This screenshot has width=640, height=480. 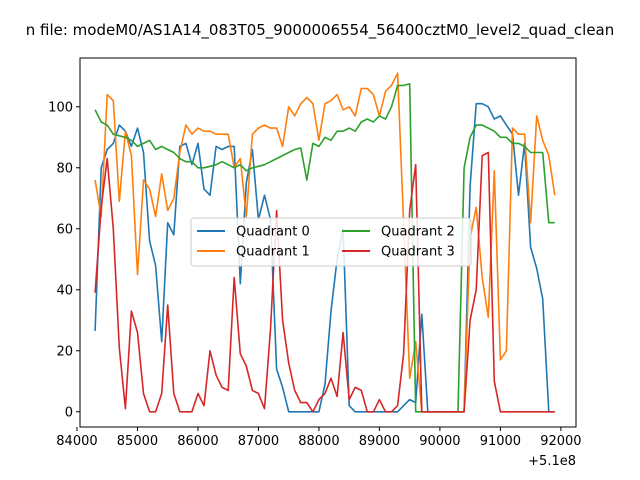 I want to click on x-tick-label: 88000, so click(x=318, y=441).